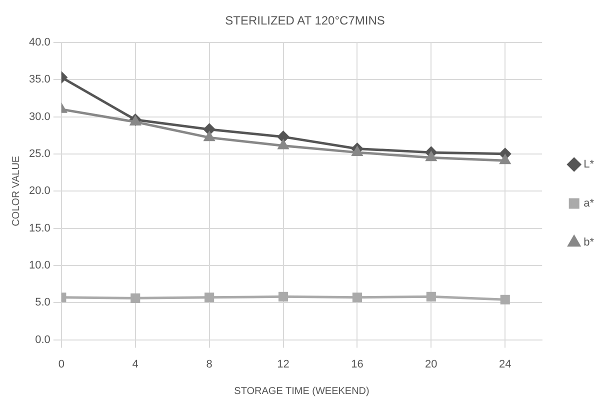  I want to click on x-tick-label: 24, so click(505, 364).